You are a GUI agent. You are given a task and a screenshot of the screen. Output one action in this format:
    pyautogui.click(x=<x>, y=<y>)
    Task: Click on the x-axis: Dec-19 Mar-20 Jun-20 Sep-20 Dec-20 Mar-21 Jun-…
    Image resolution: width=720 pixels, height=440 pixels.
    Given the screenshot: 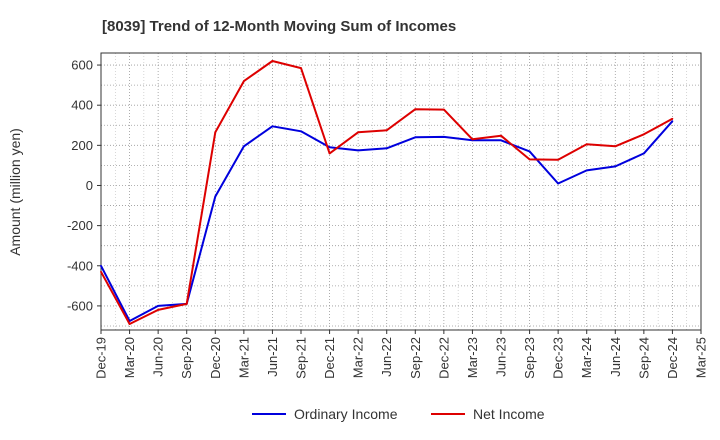 What is the action you would take?
    pyautogui.click(x=401, y=354)
    